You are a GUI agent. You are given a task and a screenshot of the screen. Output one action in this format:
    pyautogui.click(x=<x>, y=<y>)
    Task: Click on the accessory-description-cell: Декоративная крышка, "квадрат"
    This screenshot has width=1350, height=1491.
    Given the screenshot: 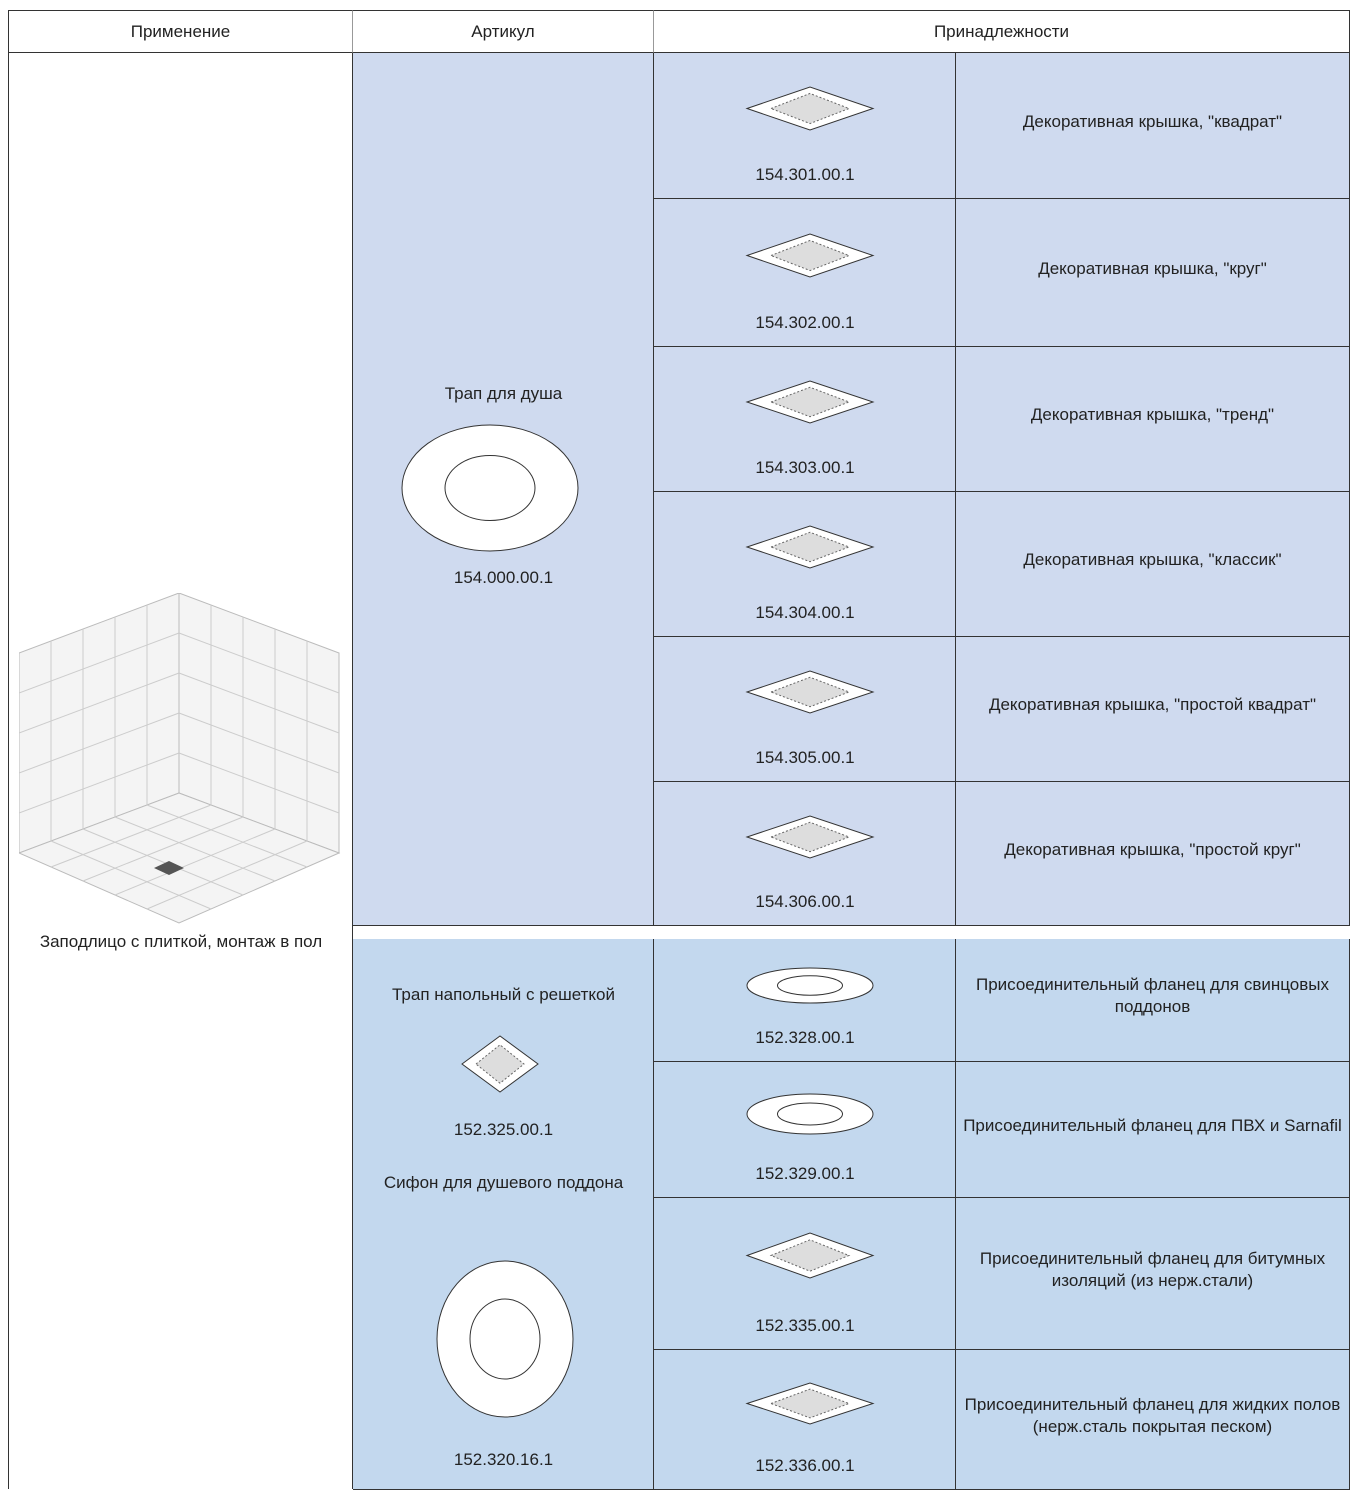 What is the action you would take?
    pyautogui.click(x=1153, y=126)
    